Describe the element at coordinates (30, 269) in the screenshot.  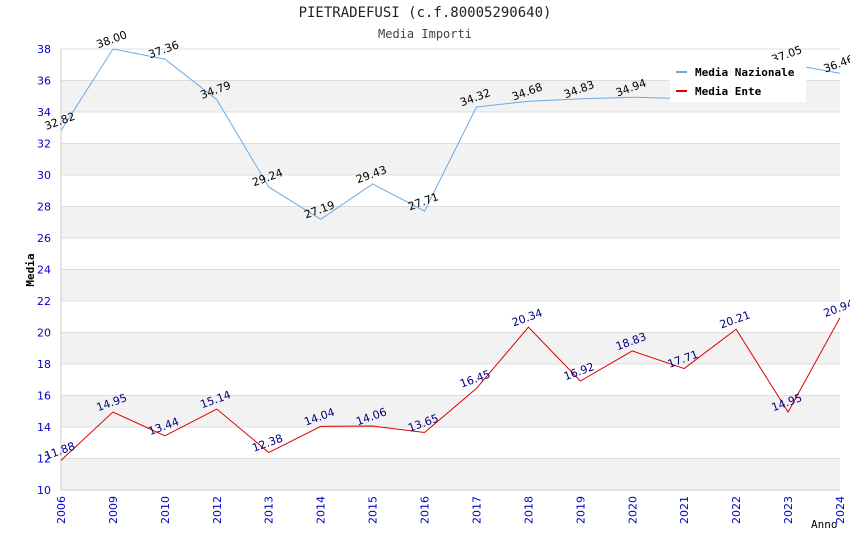
I see `y-axis-label: Media` at that location.